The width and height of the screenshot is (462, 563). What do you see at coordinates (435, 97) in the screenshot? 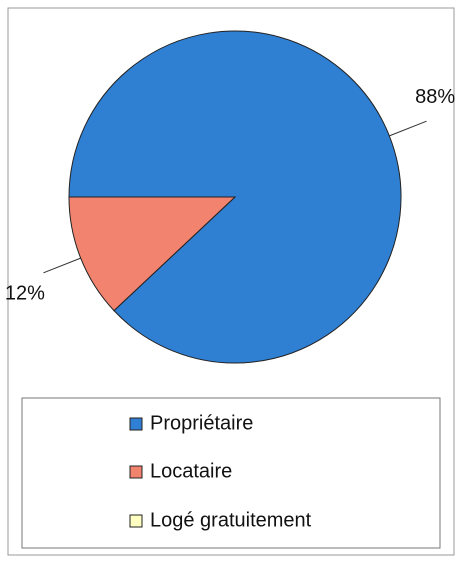
I see `data-label: 88%` at bounding box center [435, 97].